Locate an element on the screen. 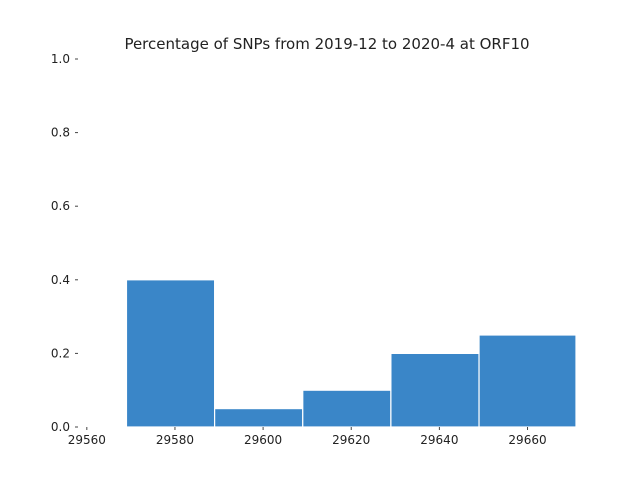 This screenshot has width=640, height=485. x-tick-label: 29660 is located at coordinates (527, 440).